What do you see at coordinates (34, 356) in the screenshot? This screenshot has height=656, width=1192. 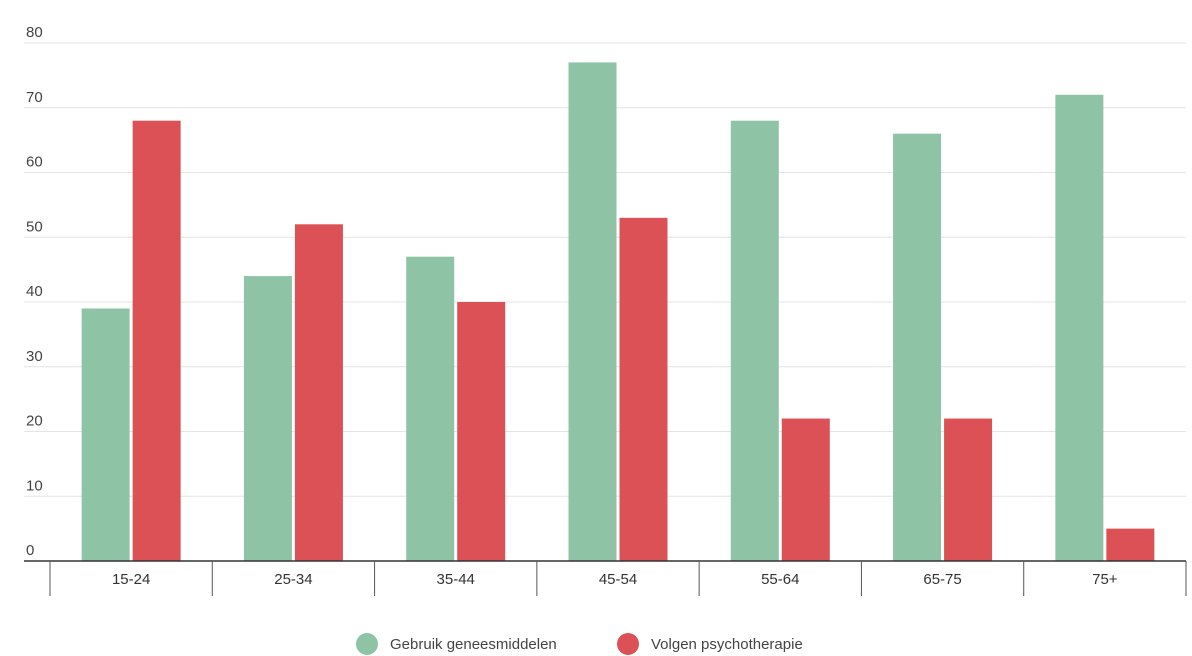 I see `y-tick-label: 30` at bounding box center [34, 356].